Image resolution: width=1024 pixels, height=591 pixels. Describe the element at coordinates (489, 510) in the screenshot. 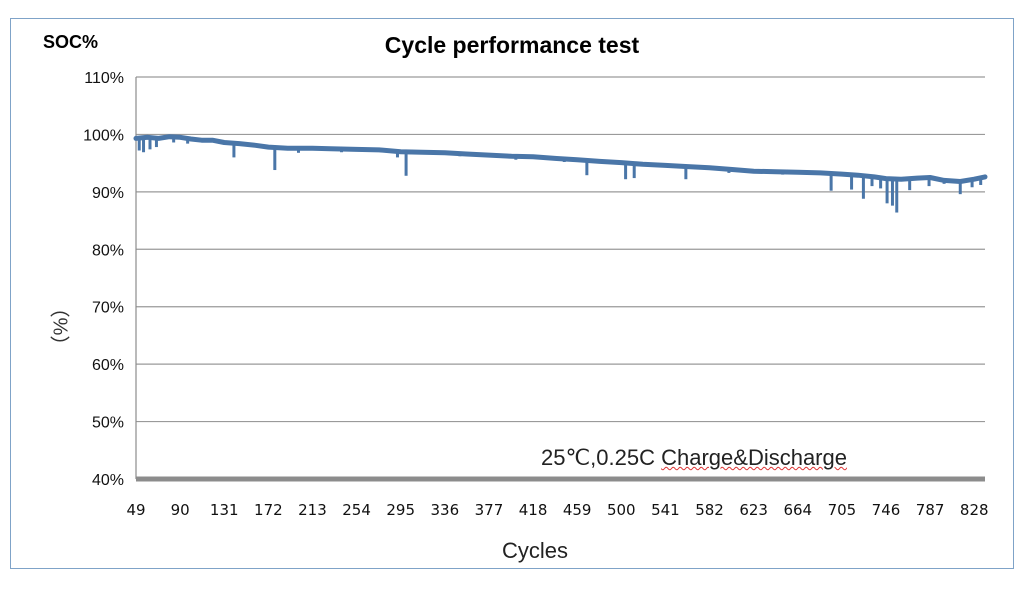

I see `x-tick-label: 377` at that location.